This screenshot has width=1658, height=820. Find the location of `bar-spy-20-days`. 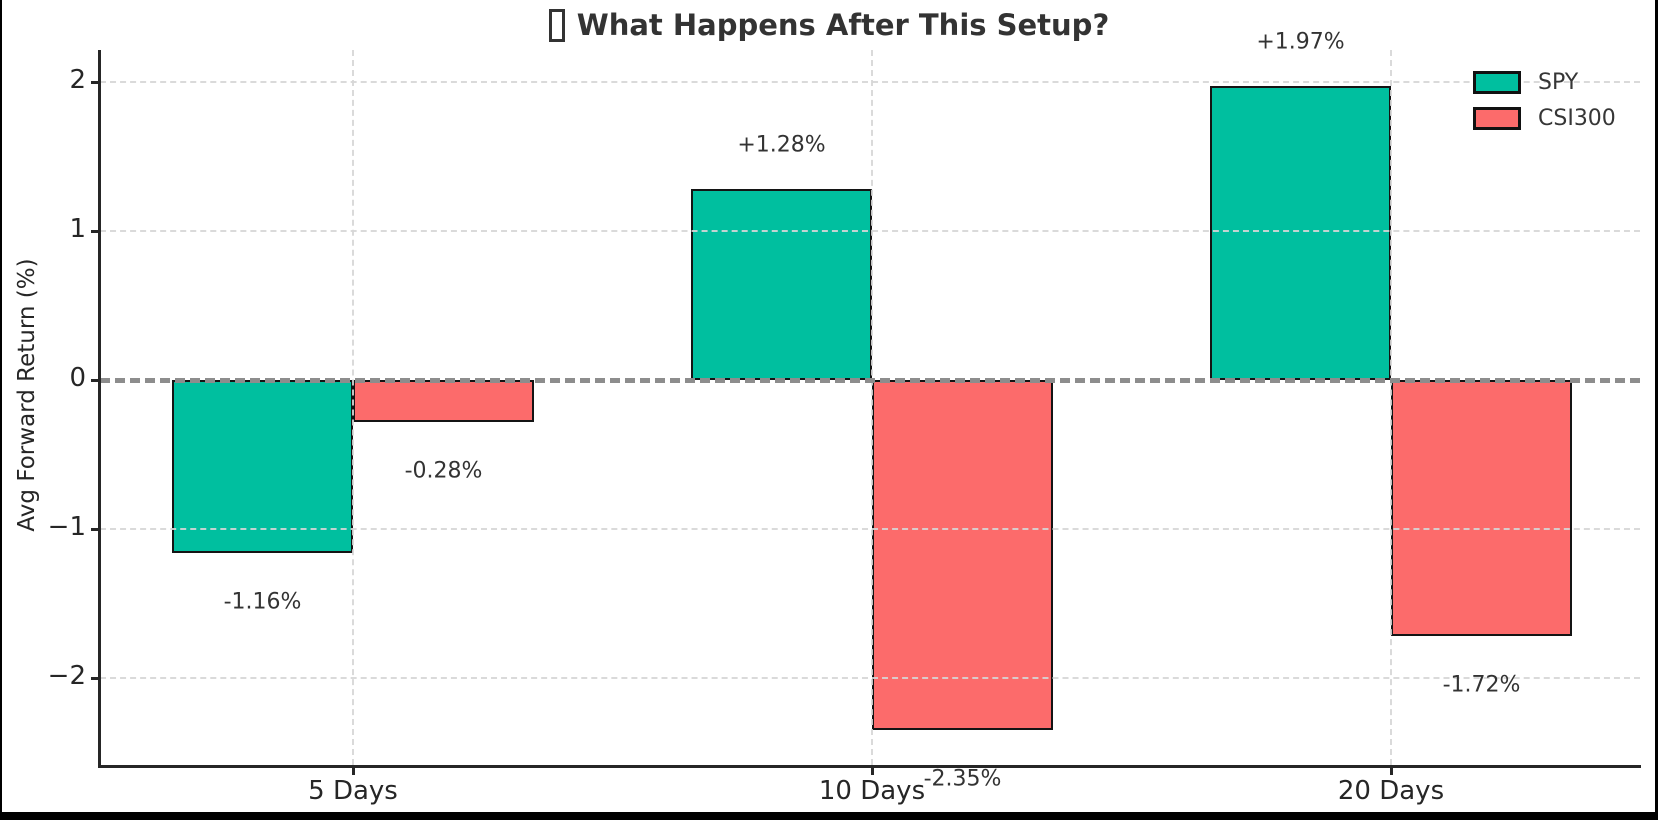

bar-spy-20-days is located at coordinates (1300, 233).